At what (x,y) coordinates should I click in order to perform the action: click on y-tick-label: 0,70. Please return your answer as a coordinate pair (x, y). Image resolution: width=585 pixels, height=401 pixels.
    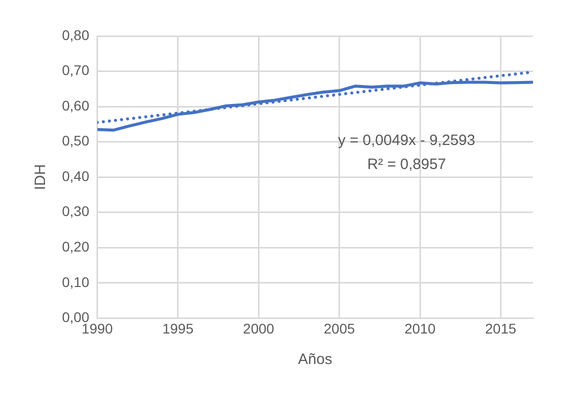
    Looking at the image, I should click on (76, 70).